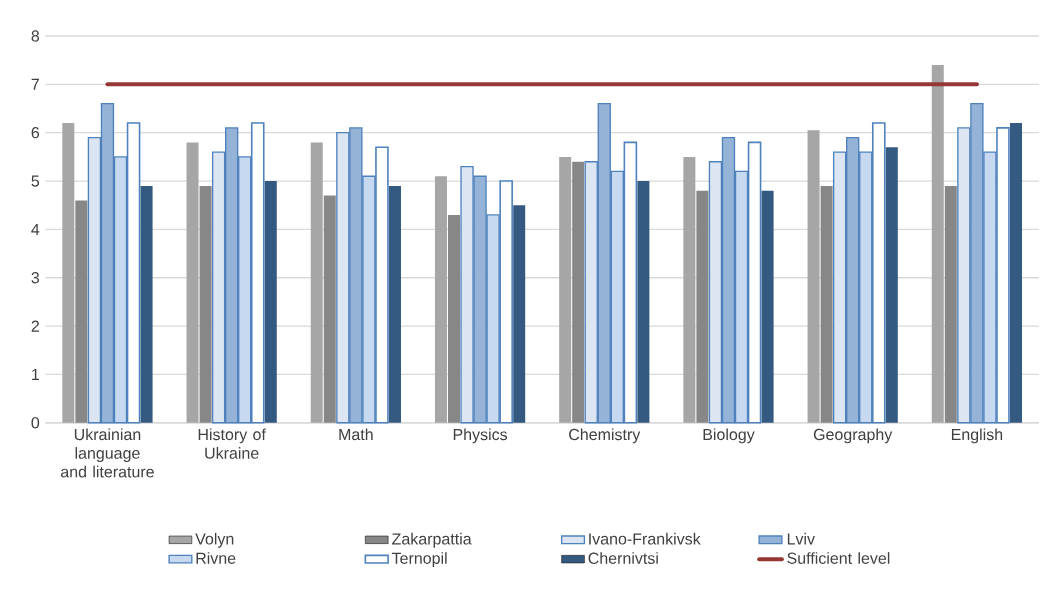 The image size is (1059, 599). What do you see at coordinates (35, 229) in the screenshot?
I see `y-tick-label: 4` at bounding box center [35, 229].